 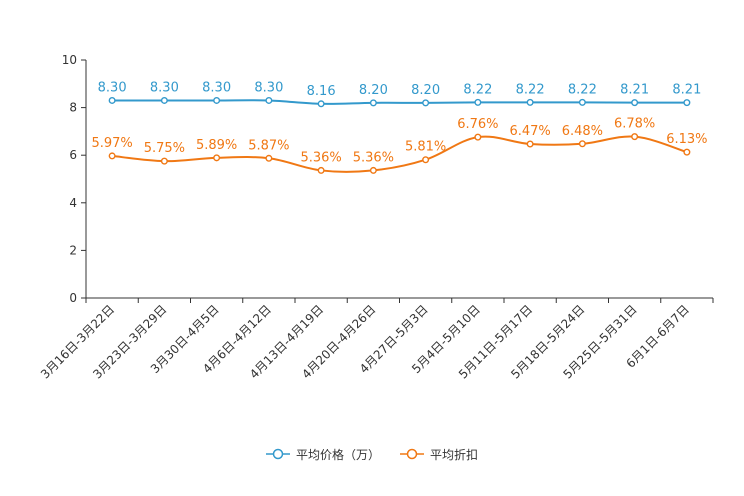 I want to click on series-line-discount, so click(x=400, y=154).